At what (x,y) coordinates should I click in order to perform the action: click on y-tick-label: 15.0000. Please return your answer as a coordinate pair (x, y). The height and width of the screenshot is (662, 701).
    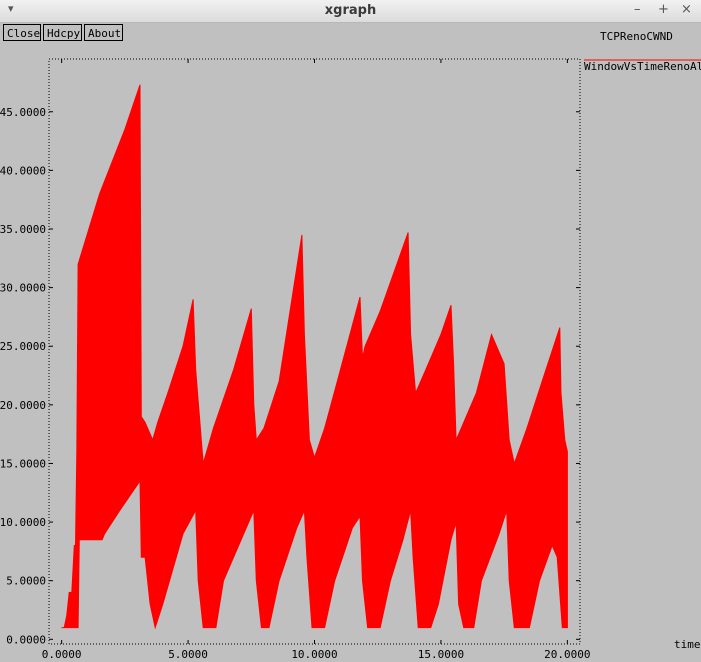
    Looking at the image, I should click on (23, 463).